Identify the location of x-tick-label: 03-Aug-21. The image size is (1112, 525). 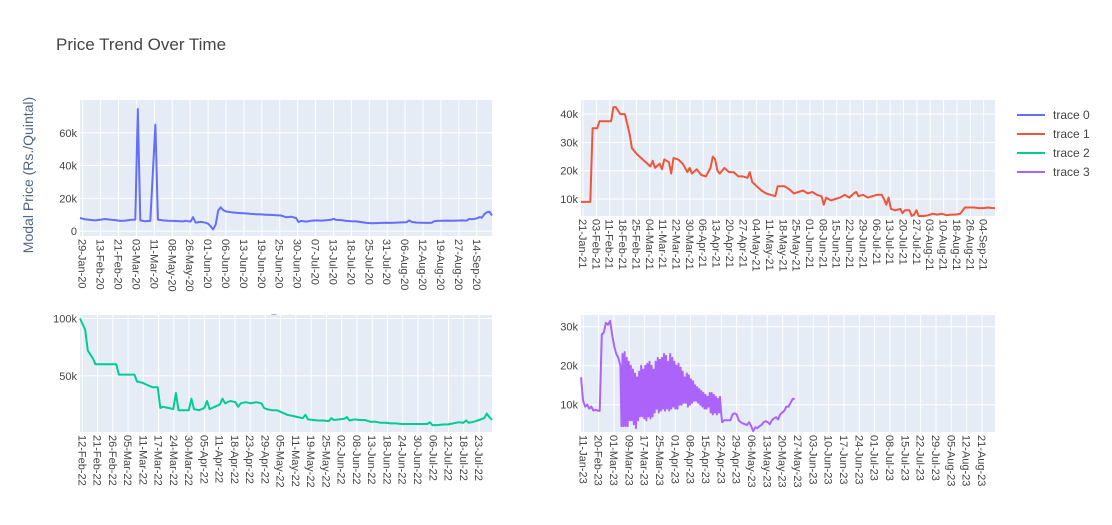
(929, 244).